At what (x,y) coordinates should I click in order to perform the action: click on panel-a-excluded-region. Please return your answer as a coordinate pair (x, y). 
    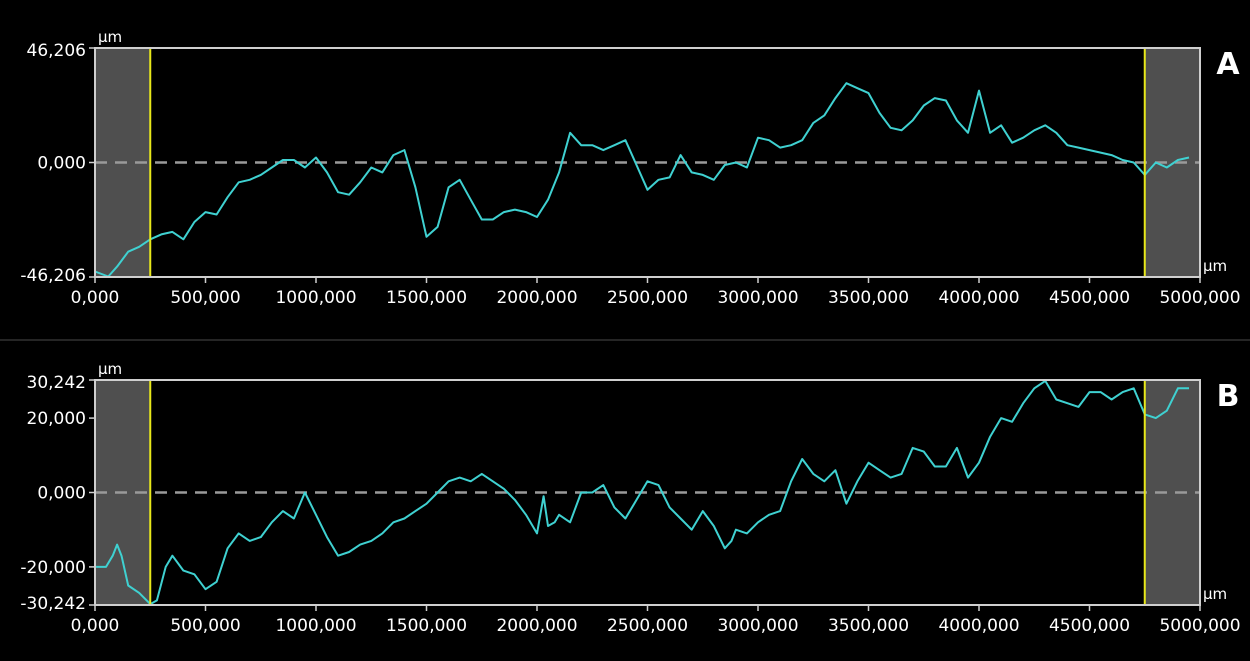
    Looking at the image, I should click on (1172, 162).